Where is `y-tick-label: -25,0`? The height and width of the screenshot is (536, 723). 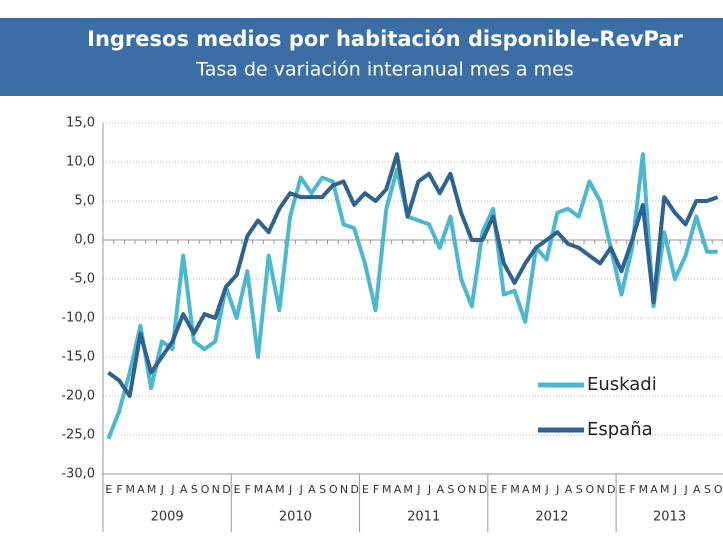 y-tick-label: -25,0 is located at coordinates (78, 435).